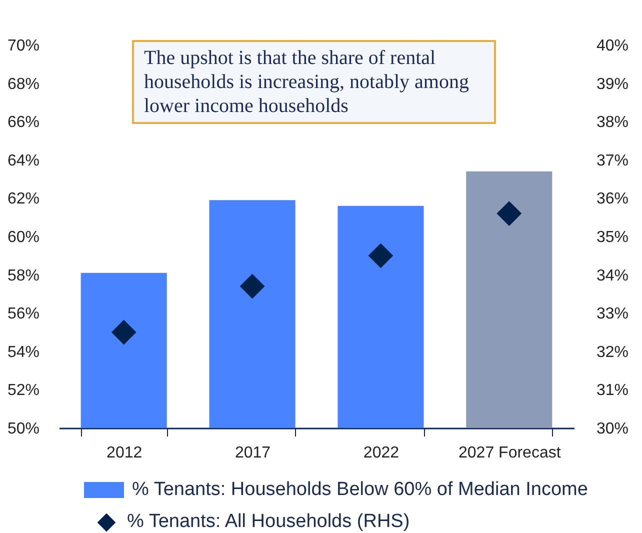 The height and width of the screenshot is (533, 642). I want to click on y2-tick-label: 35%, so click(612, 237).